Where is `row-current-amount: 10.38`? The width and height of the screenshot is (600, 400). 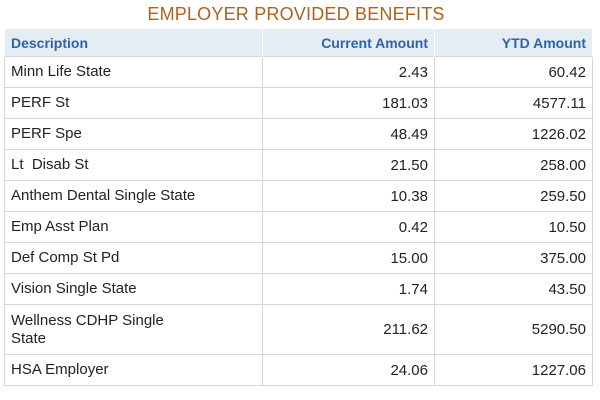
row-current-amount: 10.38 is located at coordinates (348, 196).